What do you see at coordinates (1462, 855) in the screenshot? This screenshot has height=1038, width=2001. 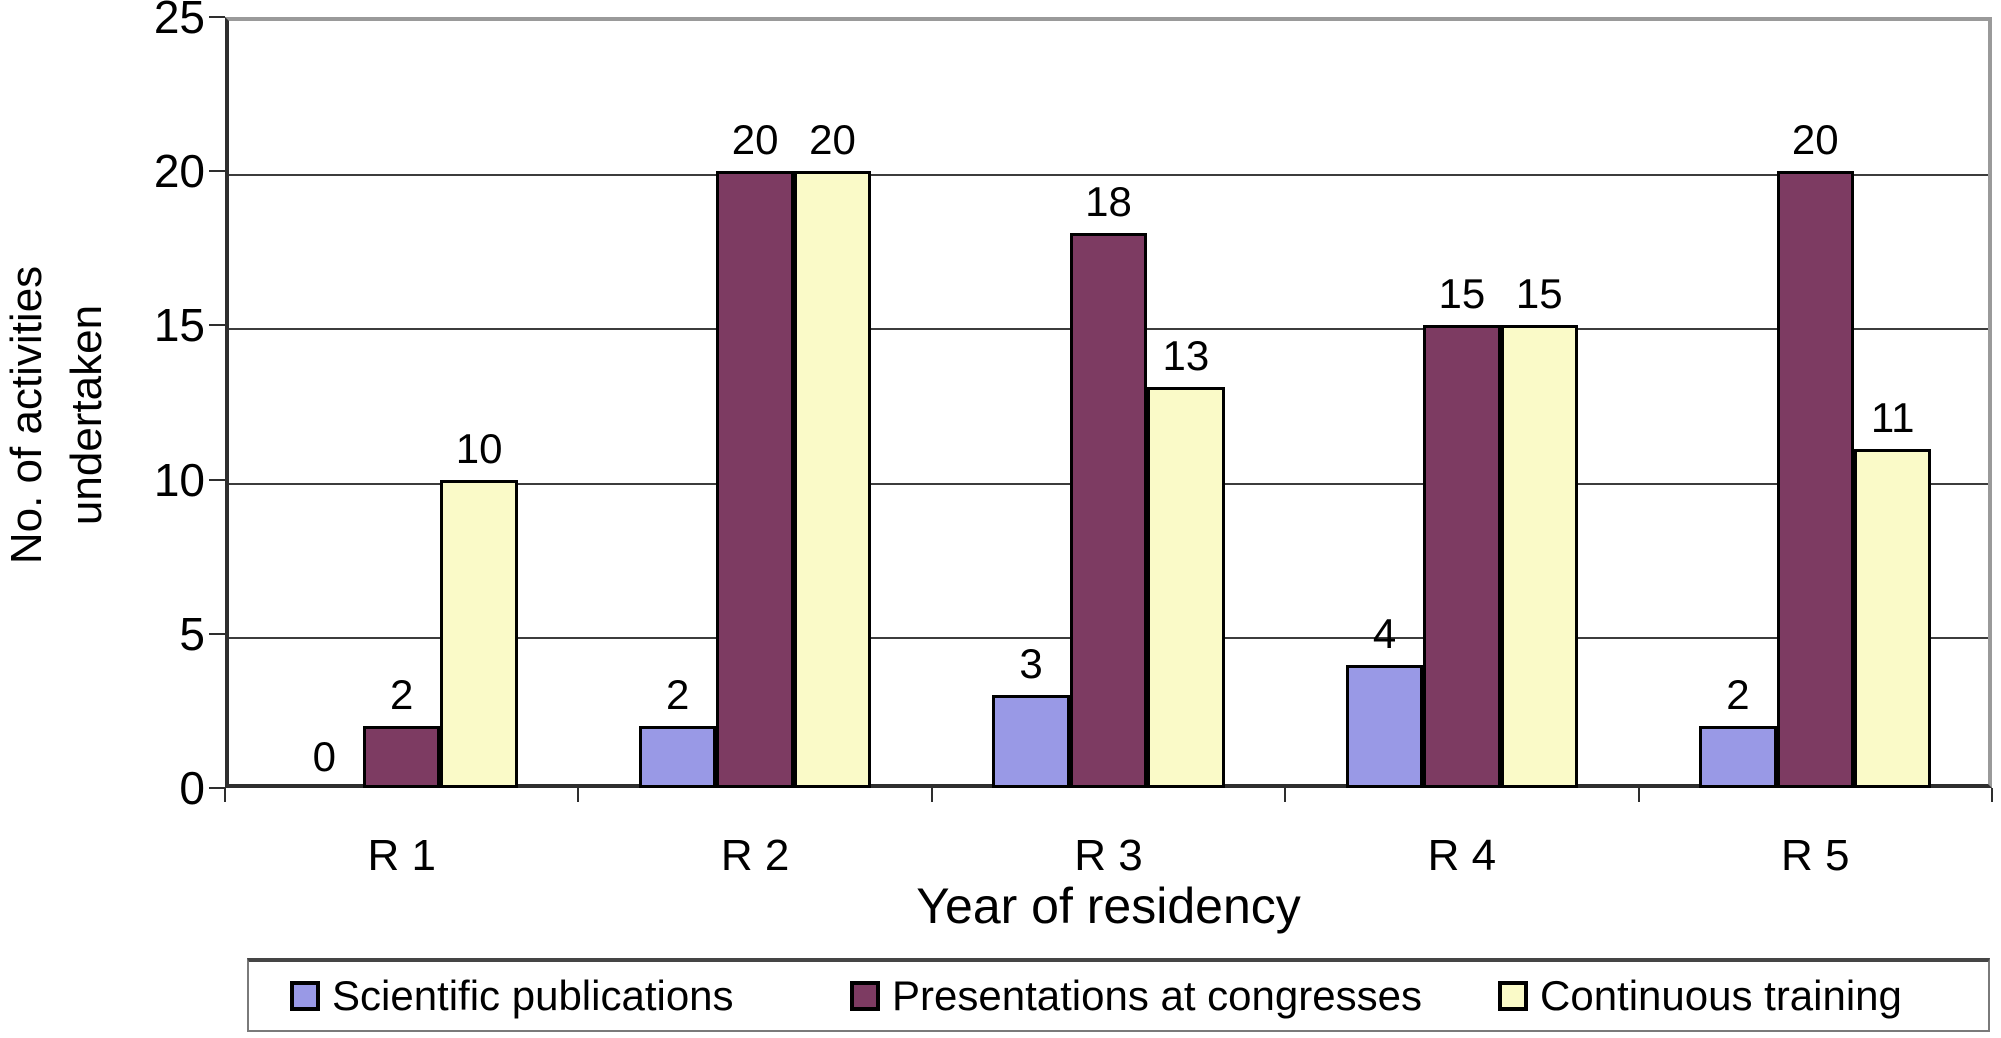 I see `x-category-label: R 4` at bounding box center [1462, 855].